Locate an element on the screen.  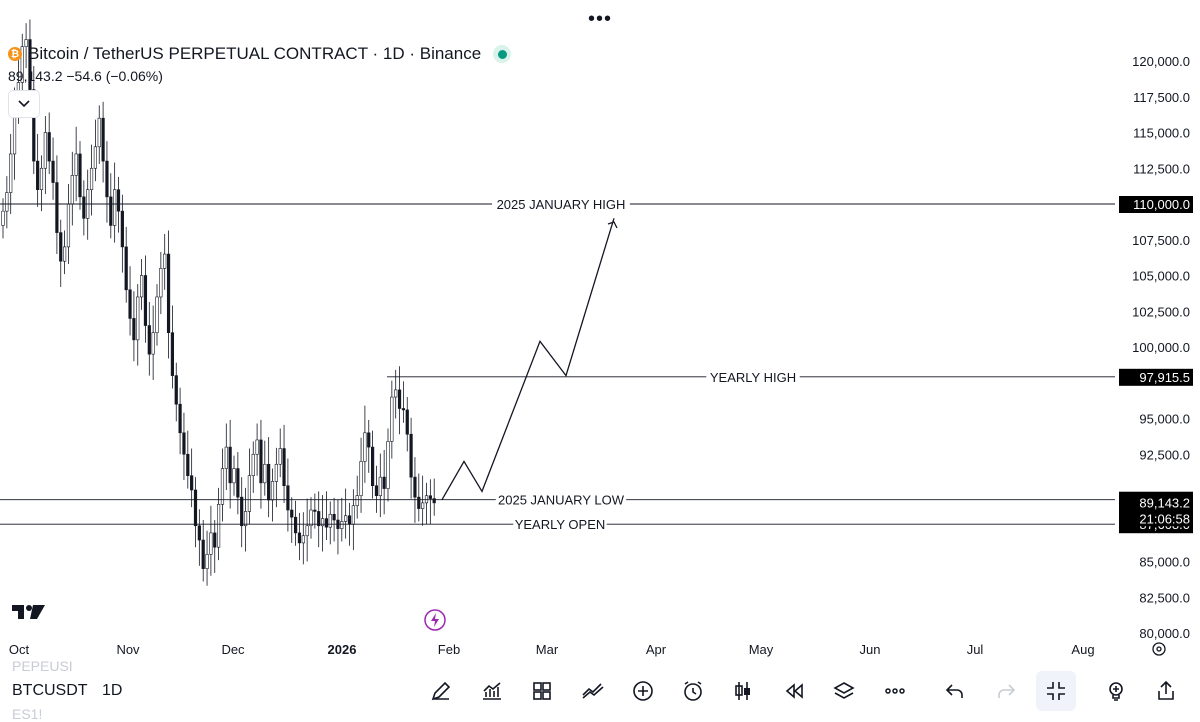
pencil-icon is located at coordinates (441, 691).